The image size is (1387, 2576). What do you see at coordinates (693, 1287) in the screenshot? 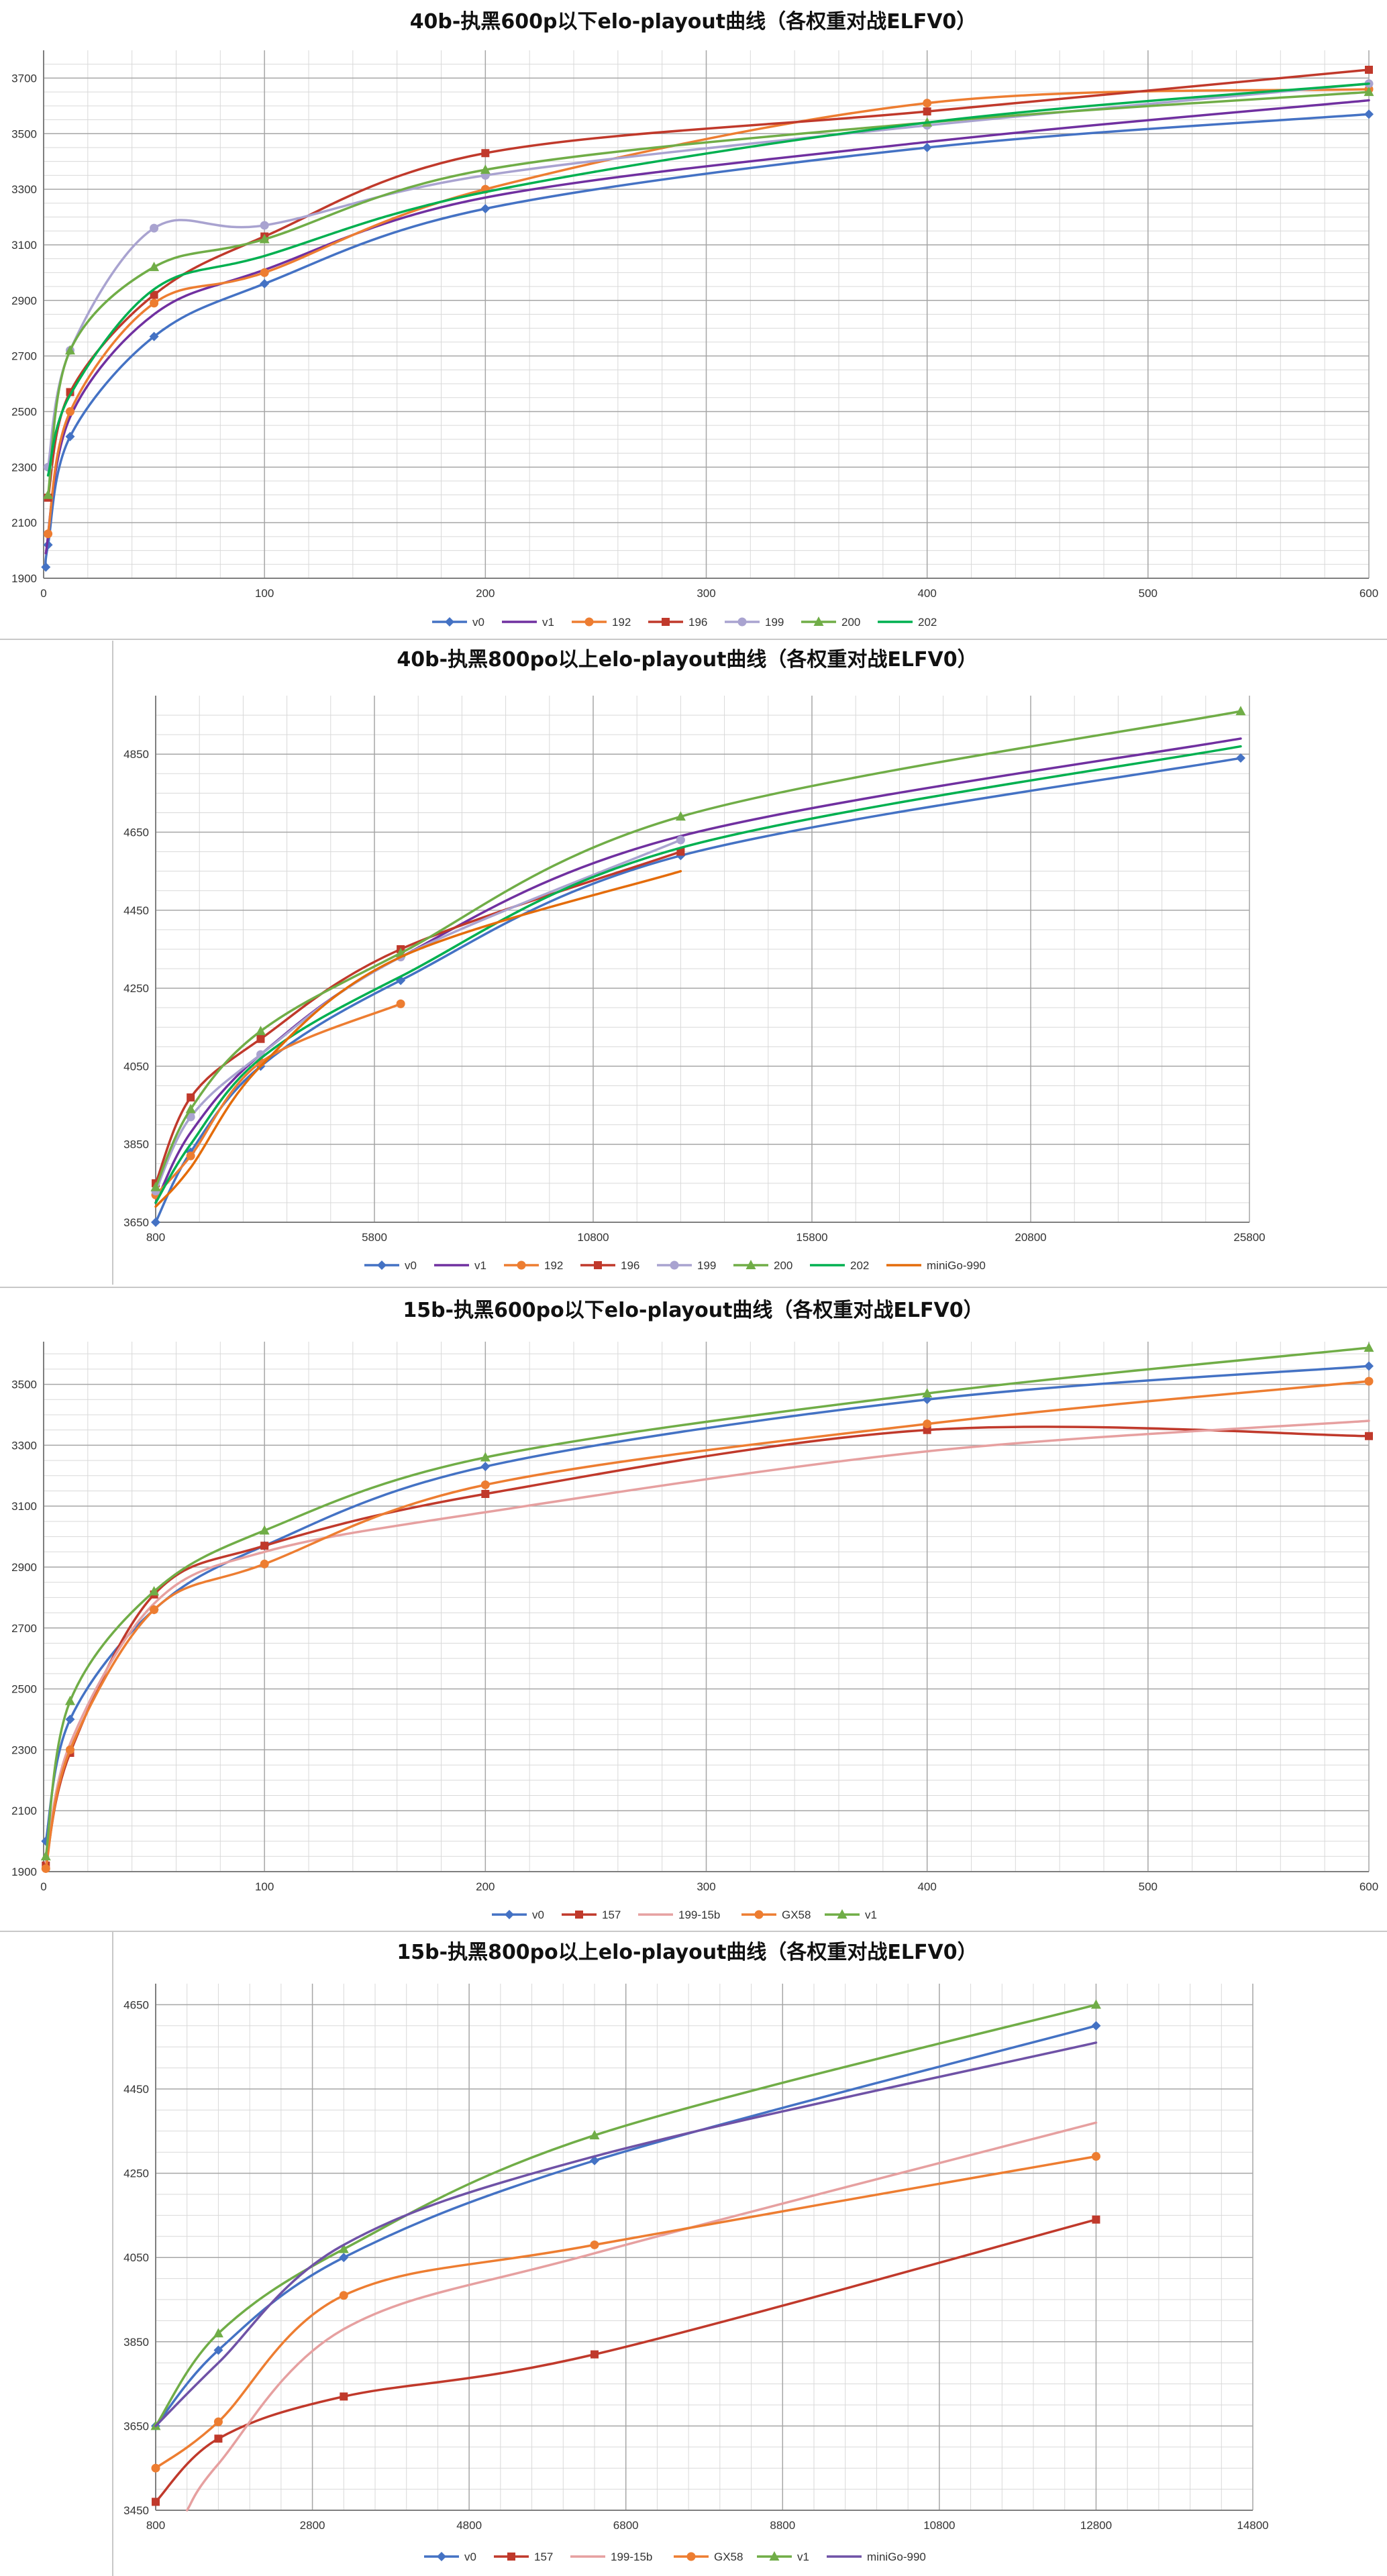
I see `divider` at bounding box center [693, 1287].